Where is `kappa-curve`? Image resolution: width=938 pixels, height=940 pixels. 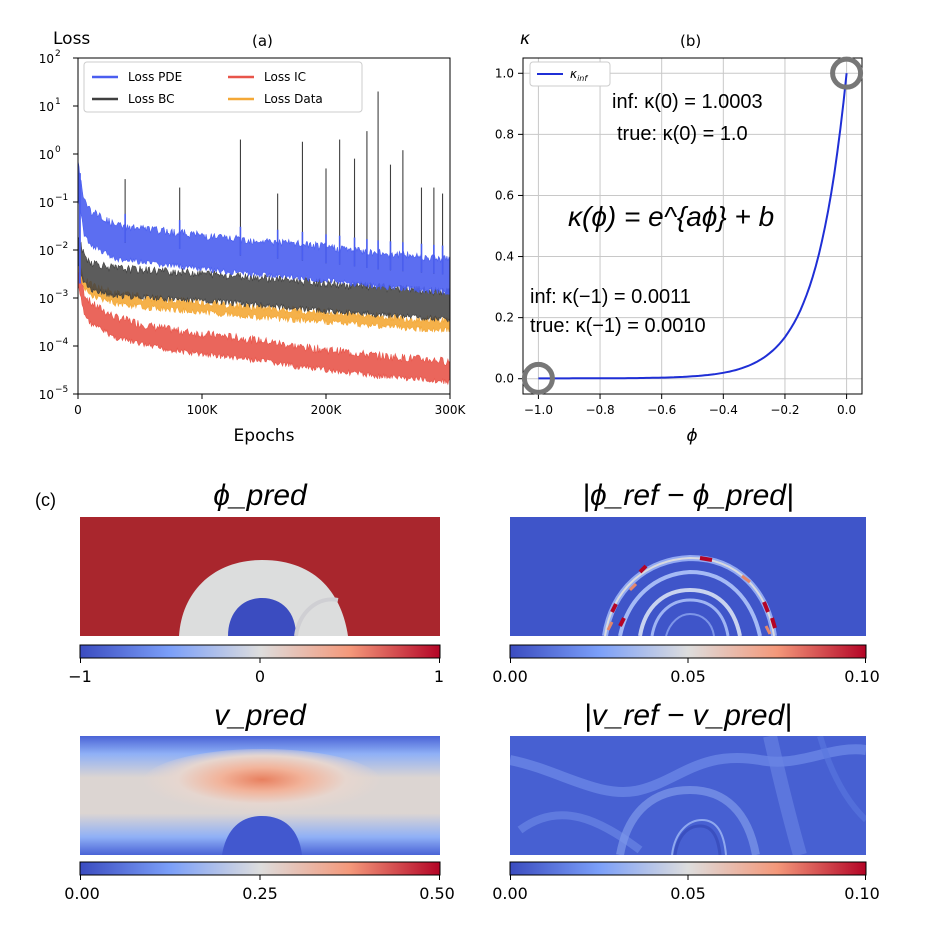 kappa-curve is located at coordinates (693, 226).